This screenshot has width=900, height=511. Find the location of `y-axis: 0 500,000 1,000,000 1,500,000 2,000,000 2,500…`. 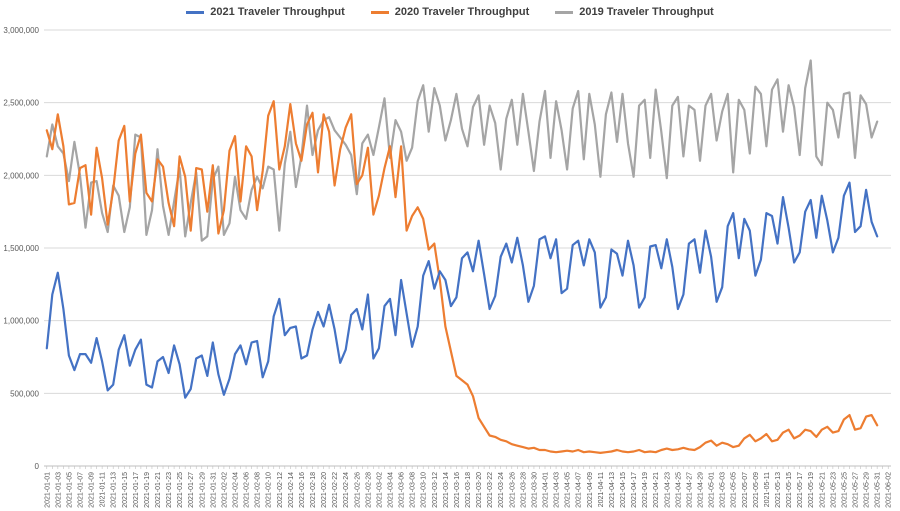

y-axis: 0 500,000 1,000,000 1,500,000 2,000,000 2,500… is located at coordinates (21, 248).